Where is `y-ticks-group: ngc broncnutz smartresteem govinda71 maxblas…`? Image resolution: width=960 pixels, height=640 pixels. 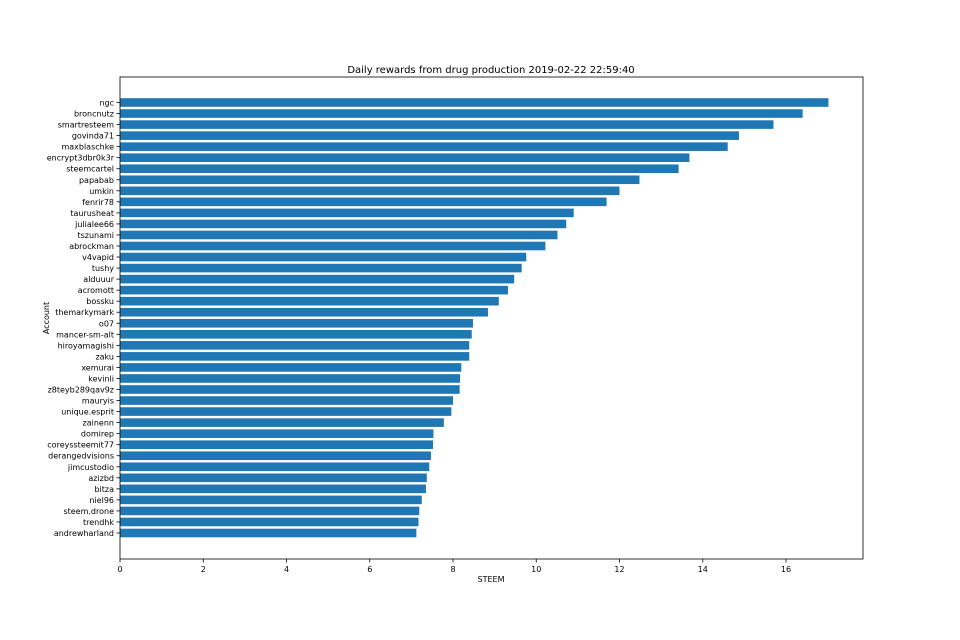 y-ticks-group: ngc broncnutz smartresteem govinda71 maxblas… is located at coordinates (83, 318).